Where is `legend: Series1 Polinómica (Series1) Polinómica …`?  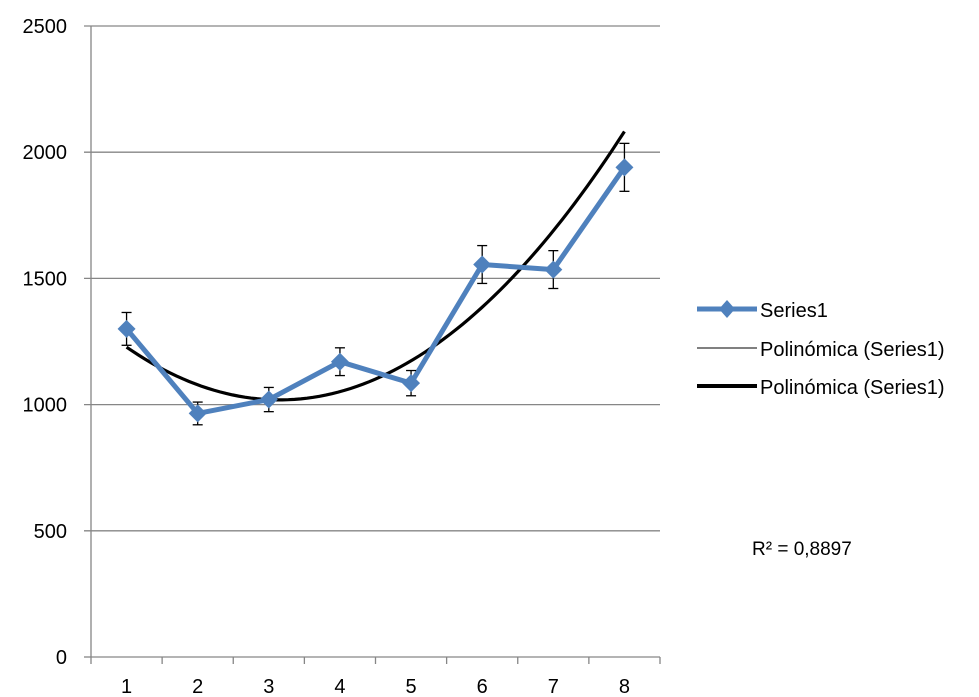
legend: Series1 Polinómica (Series1) Polinómica … is located at coordinates (821, 349).